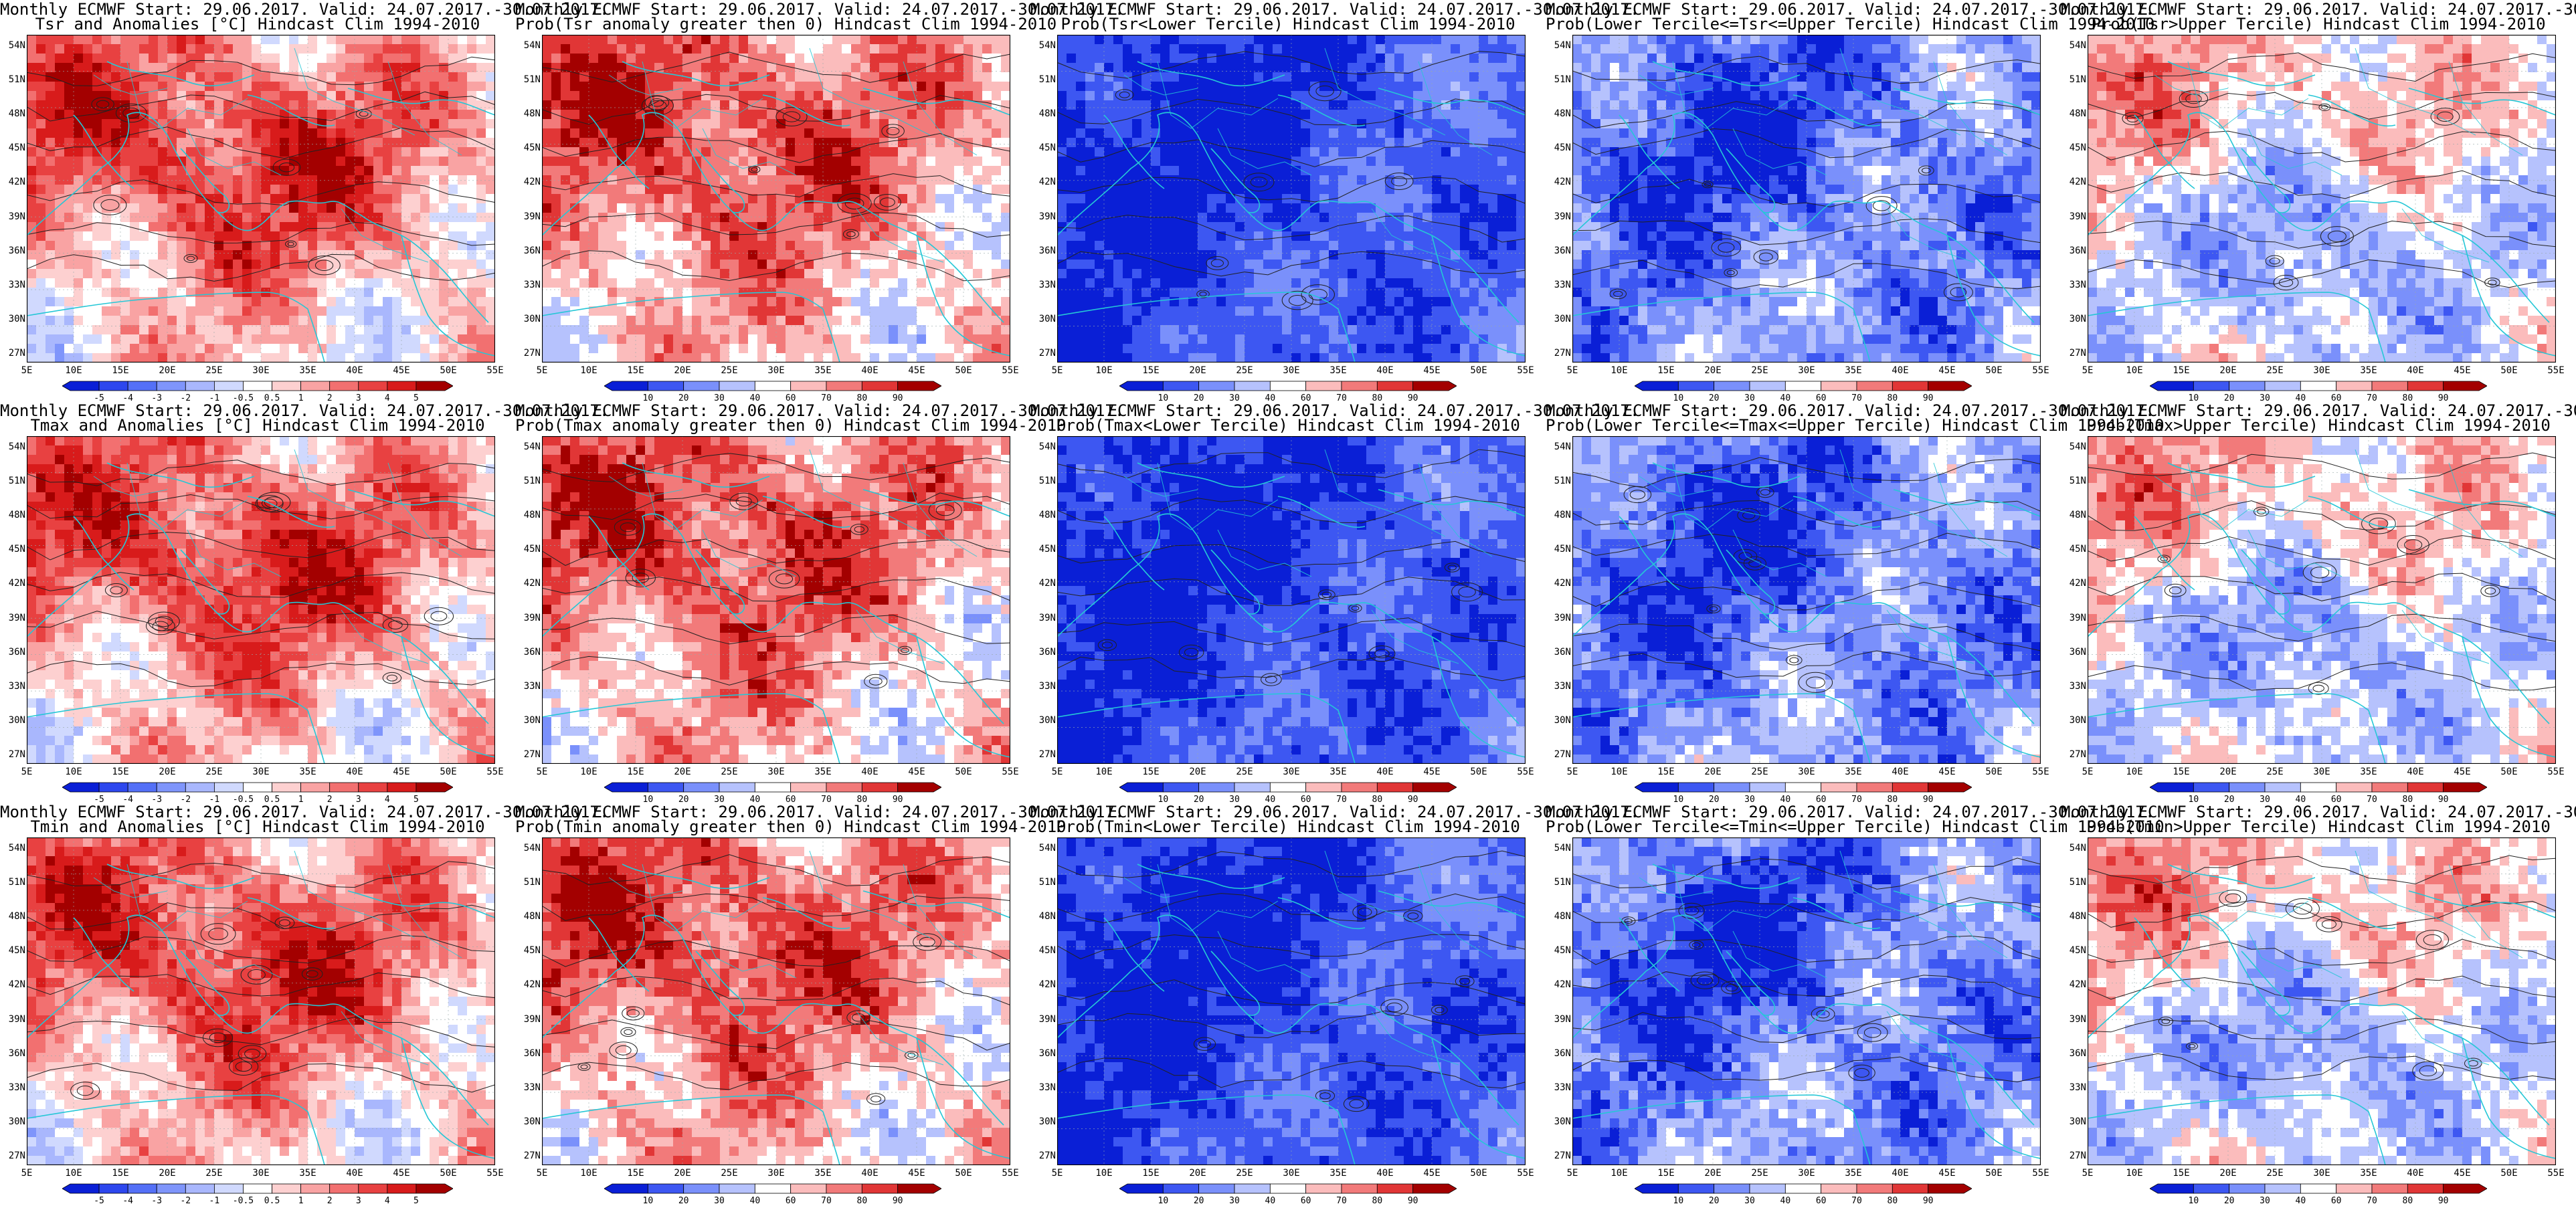  What do you see at coordinates (719, 1201) in the screenshot?
I see `colorbar-tick-label: 30` at bounding box center [719, 1201].